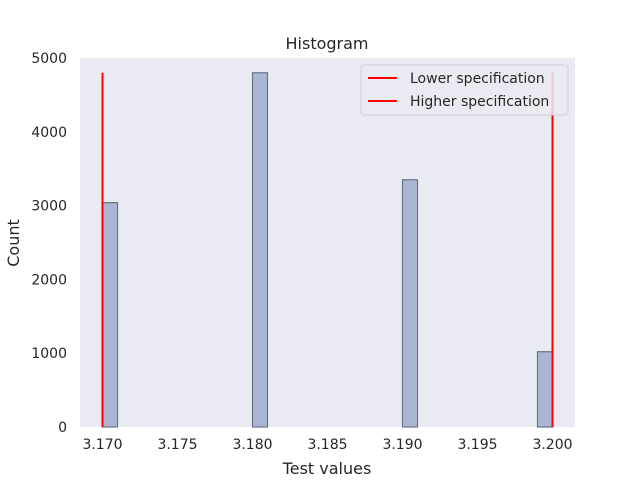 The image size is (640, 480). I want to click on x-tick-label: 3.170, so click(102, 445).